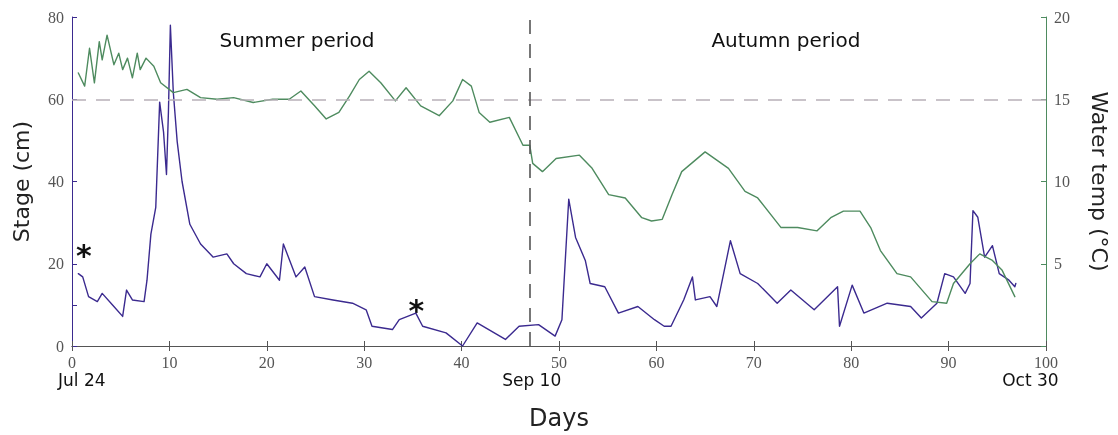 The image size is (1118, 435). What do you see at coordinates (56, 264) in the screenshot?
I see `y-tick-label: 20` at bounding box center [56, 264].